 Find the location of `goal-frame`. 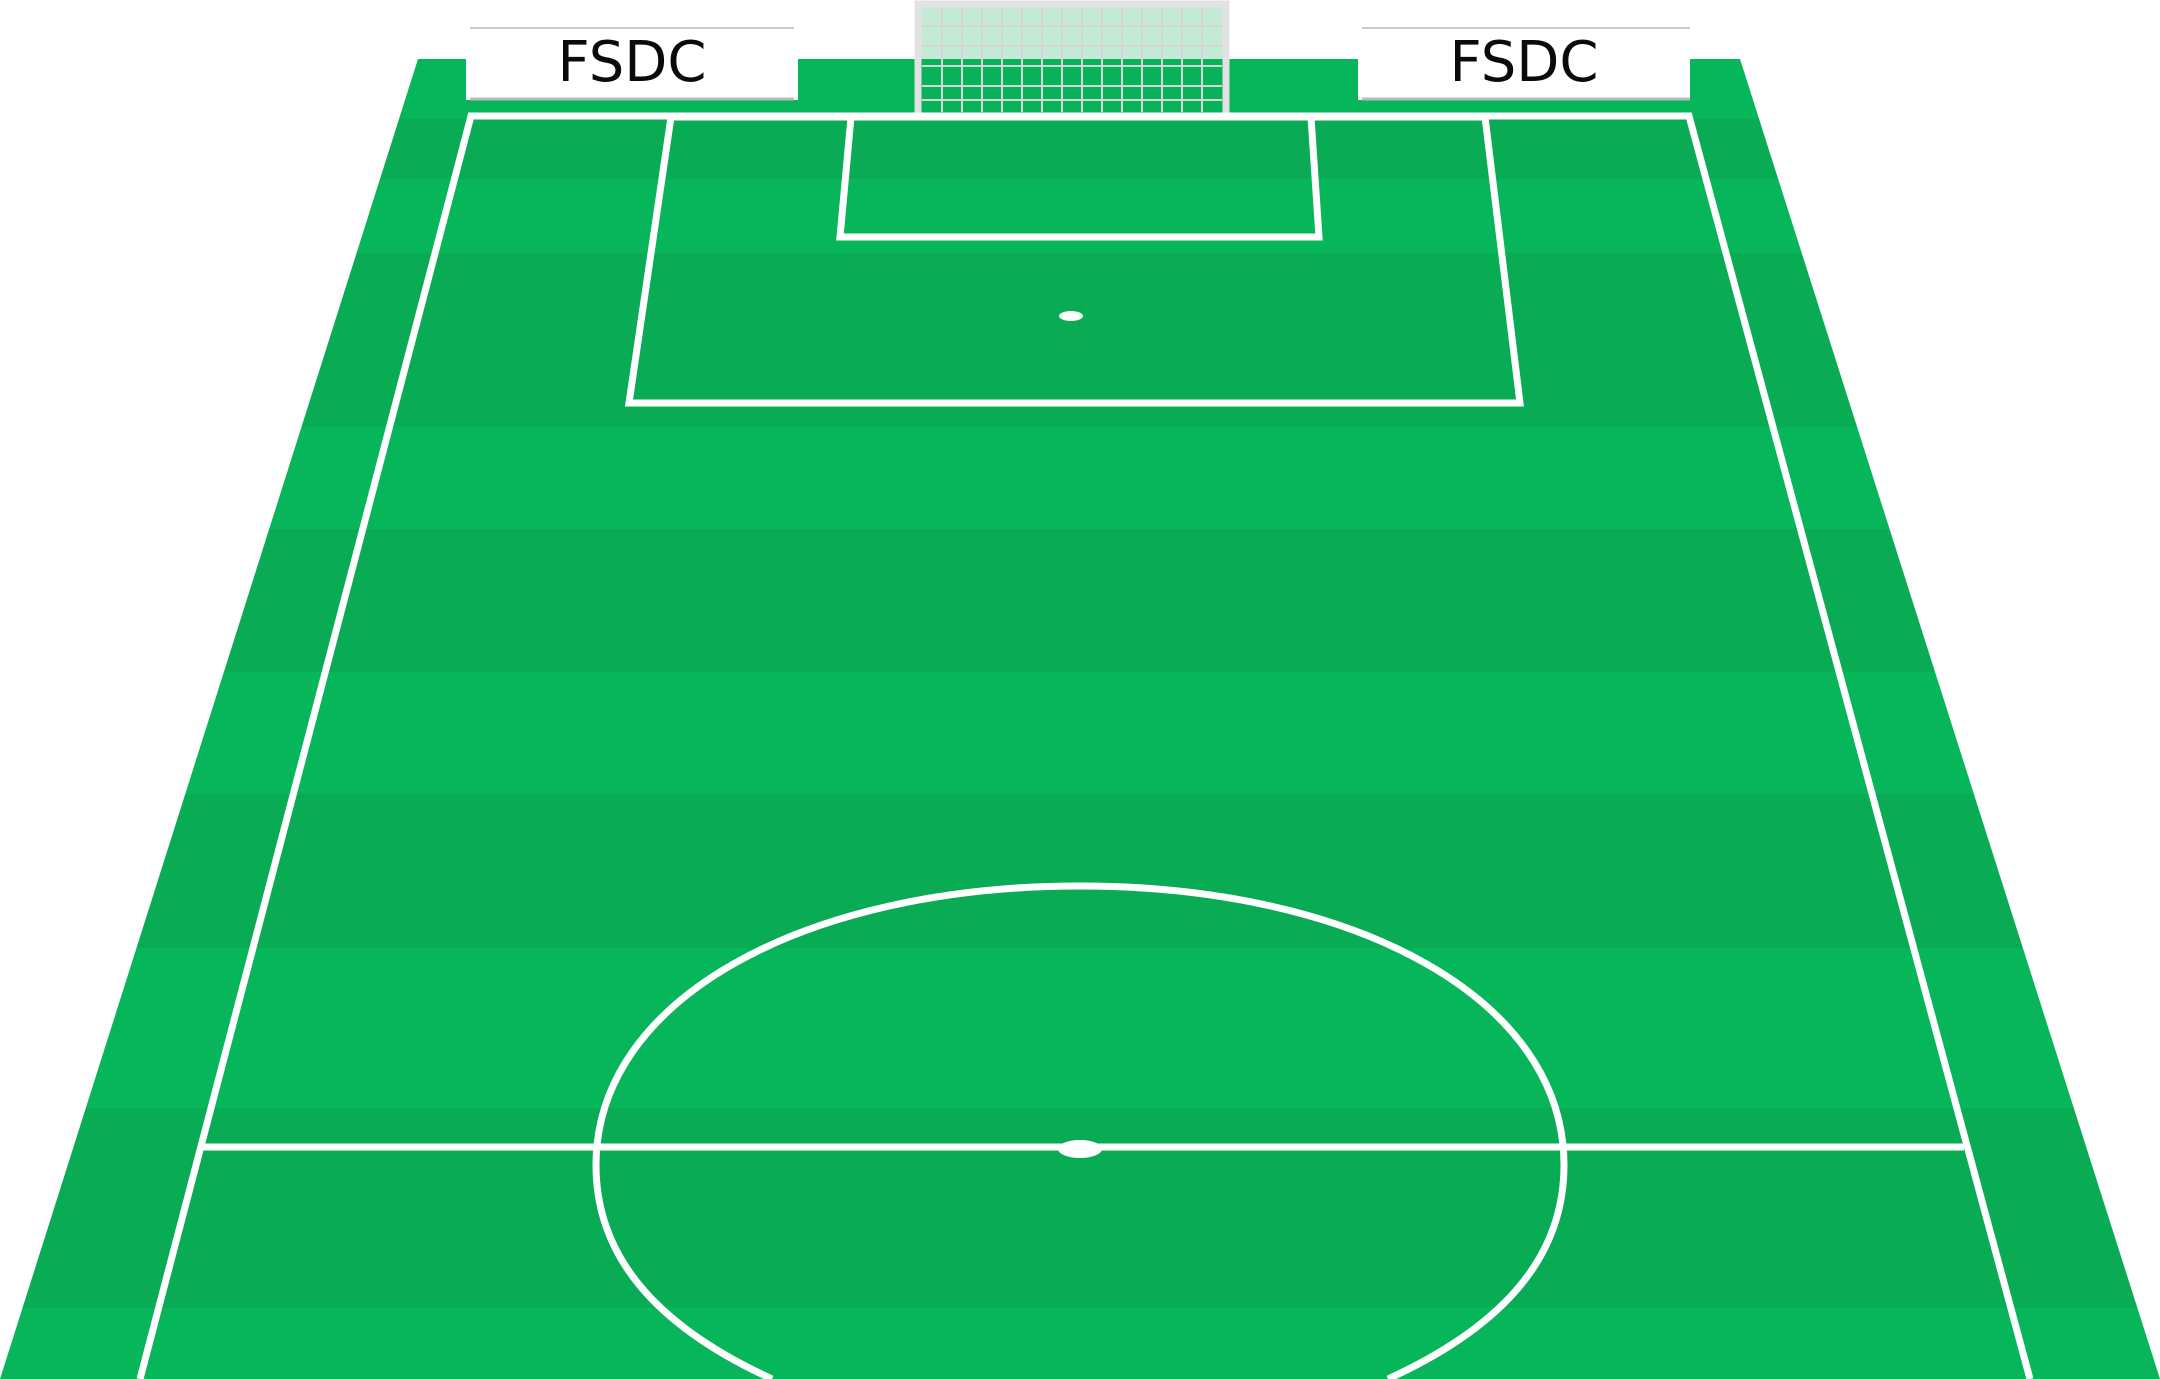

goal-frame is located at coordinates (1072, 57).